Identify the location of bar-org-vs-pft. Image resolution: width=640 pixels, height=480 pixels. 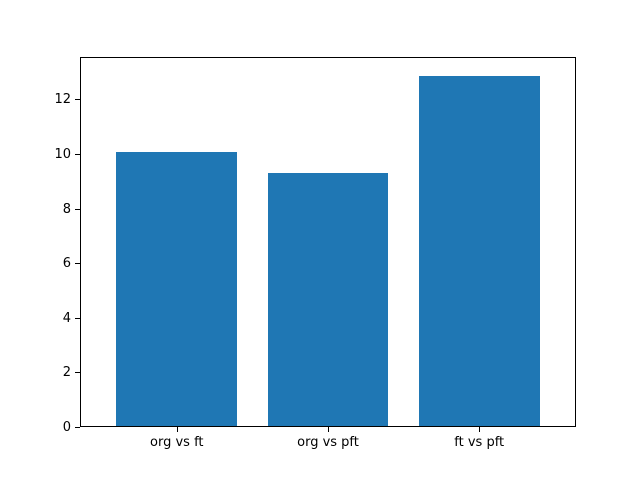
(328, 299).